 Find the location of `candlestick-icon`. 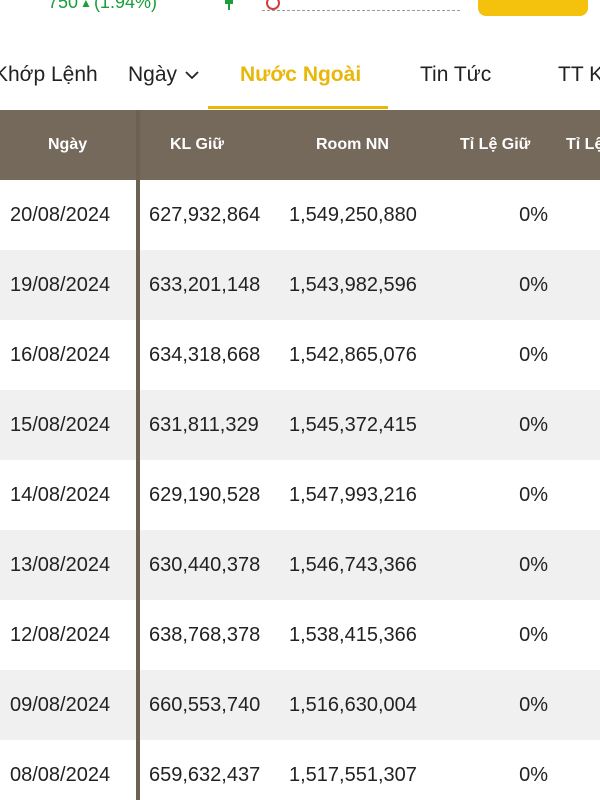

candlestick-icon is located at coordinates (229, 5).